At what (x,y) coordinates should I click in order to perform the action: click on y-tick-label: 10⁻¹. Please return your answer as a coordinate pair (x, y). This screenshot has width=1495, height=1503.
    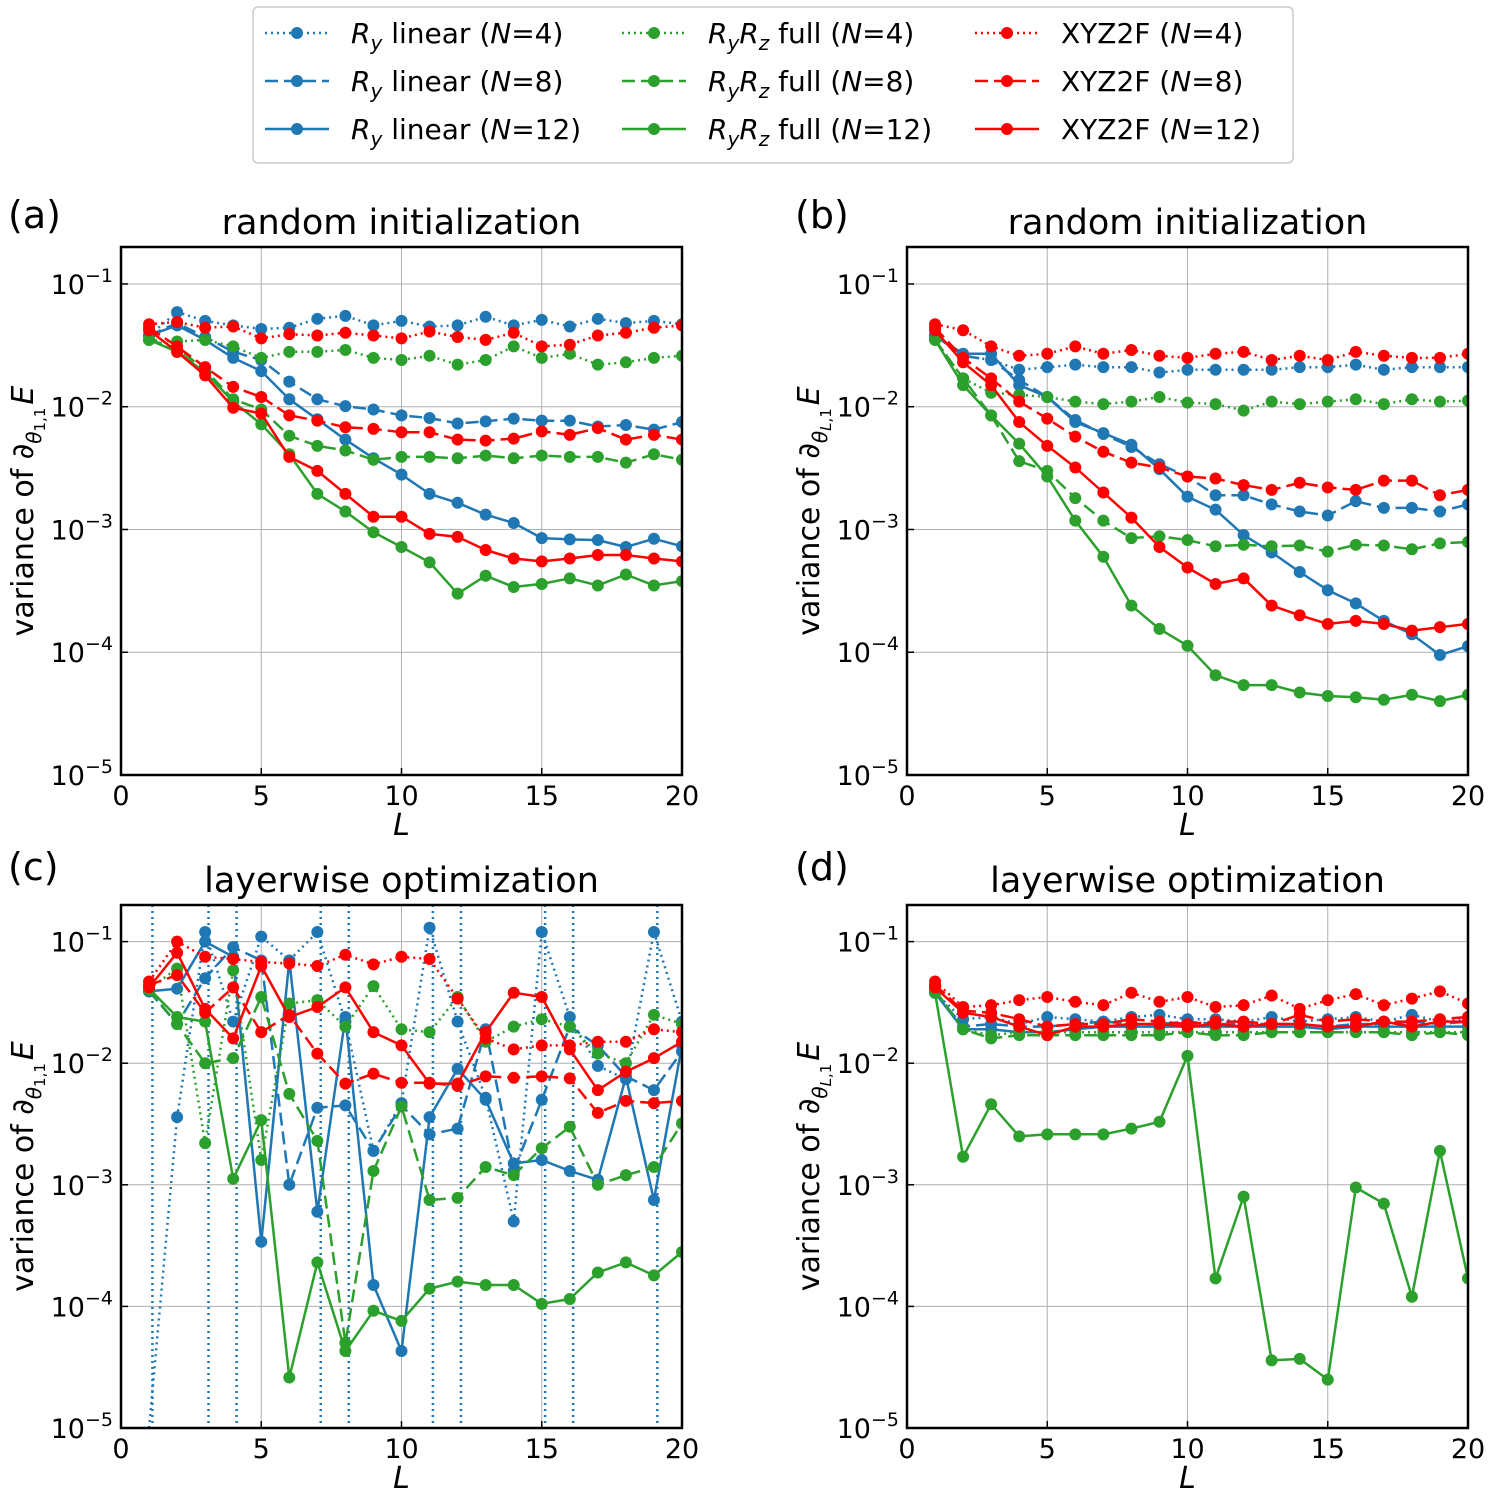
    Looking at the image, I should click on (868, 941).